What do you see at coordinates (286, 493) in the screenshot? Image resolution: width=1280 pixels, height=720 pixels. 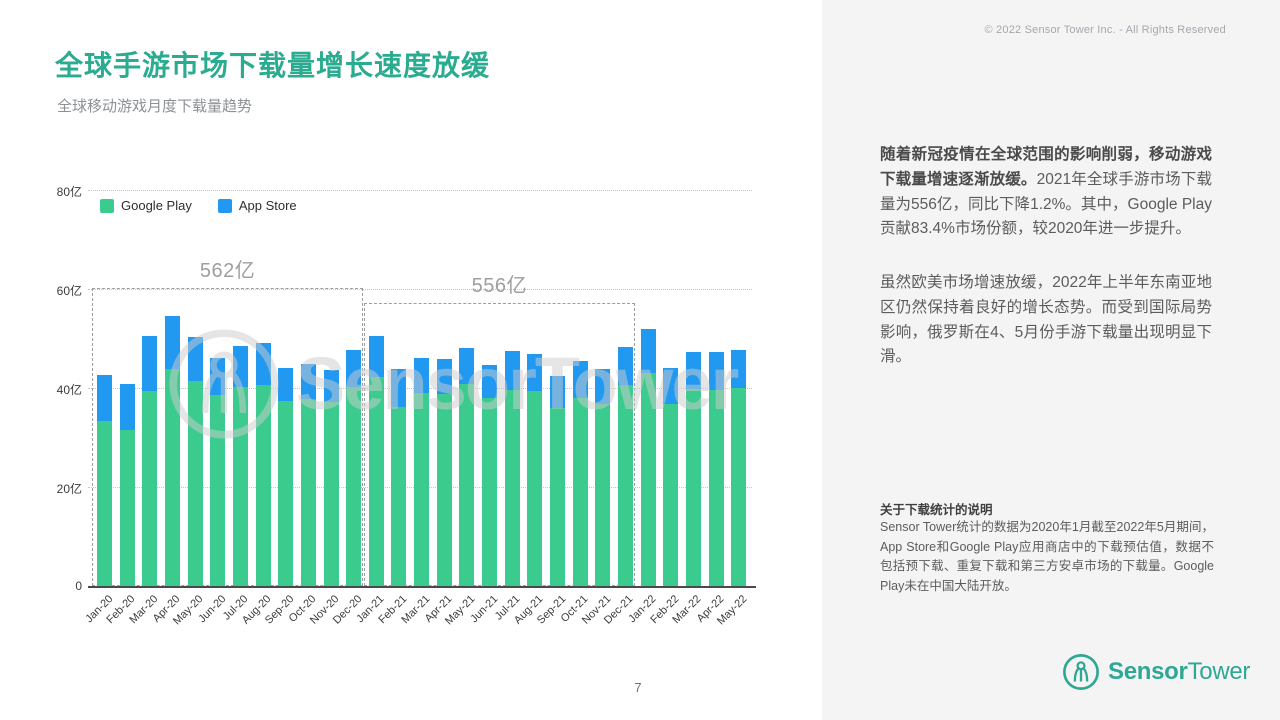 I see `bar-Sep-20-google-play` at bounding box center [286, 493].